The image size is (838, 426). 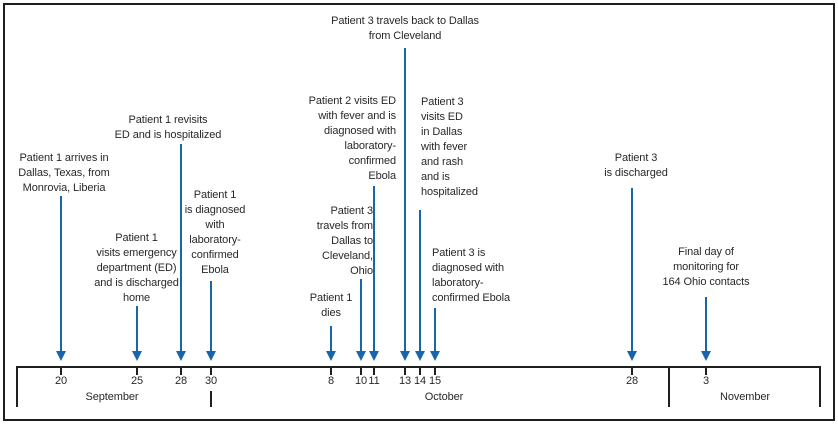 I want to click on axis-tick-label: 13, so click(x=405, y=381).